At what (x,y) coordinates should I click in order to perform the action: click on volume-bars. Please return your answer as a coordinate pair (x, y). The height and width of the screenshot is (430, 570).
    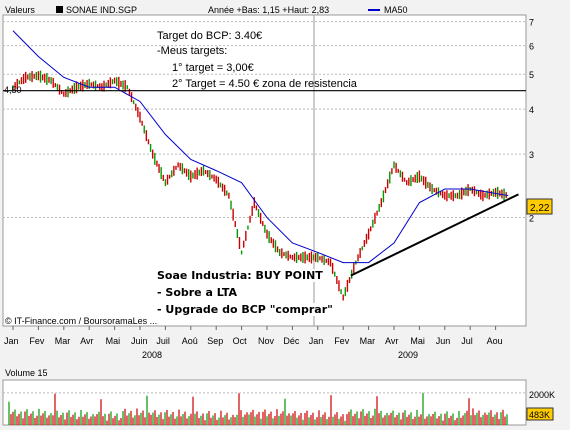
    Looking at the image, I should click on (264, 408).